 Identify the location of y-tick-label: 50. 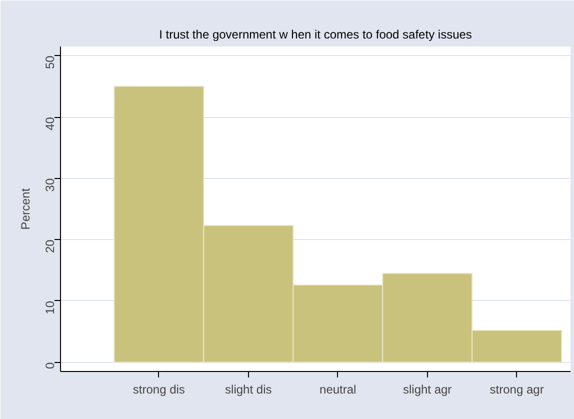
(50, 62).